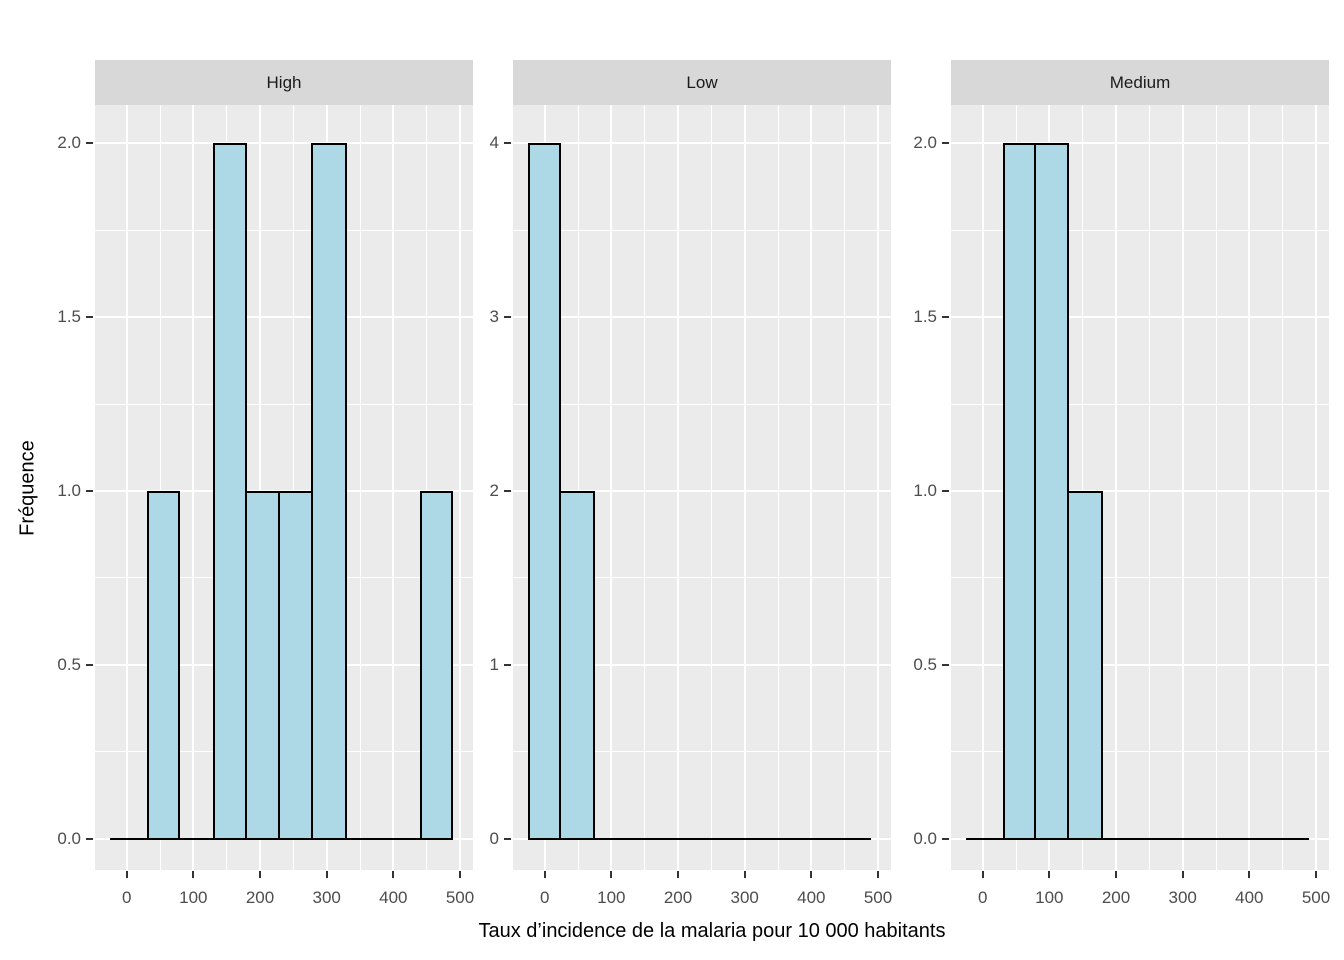 The width and height of the screenshot is (1344, 960). Describe the element at coordinates (69, 143) in the screenshot. I see `y-tick-label: 2.0` at that location.